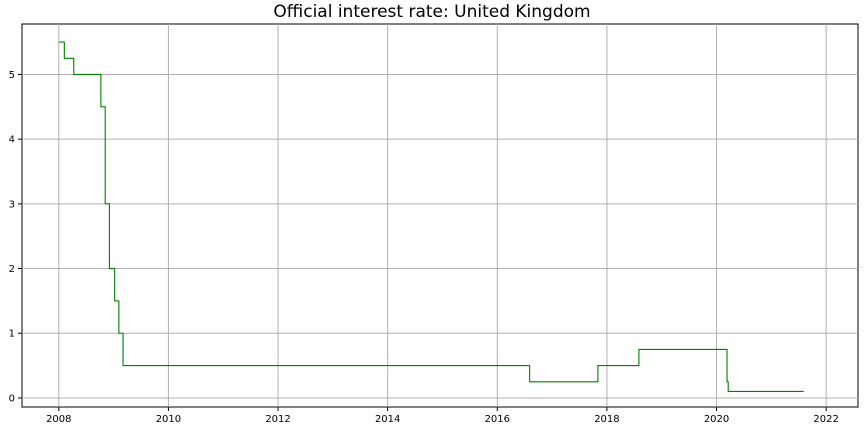 This screenshot has height=429, width=864. Describe the element at coordinates (12, 204) in the screenshot. I see `y-tick-label: 3` at that location.